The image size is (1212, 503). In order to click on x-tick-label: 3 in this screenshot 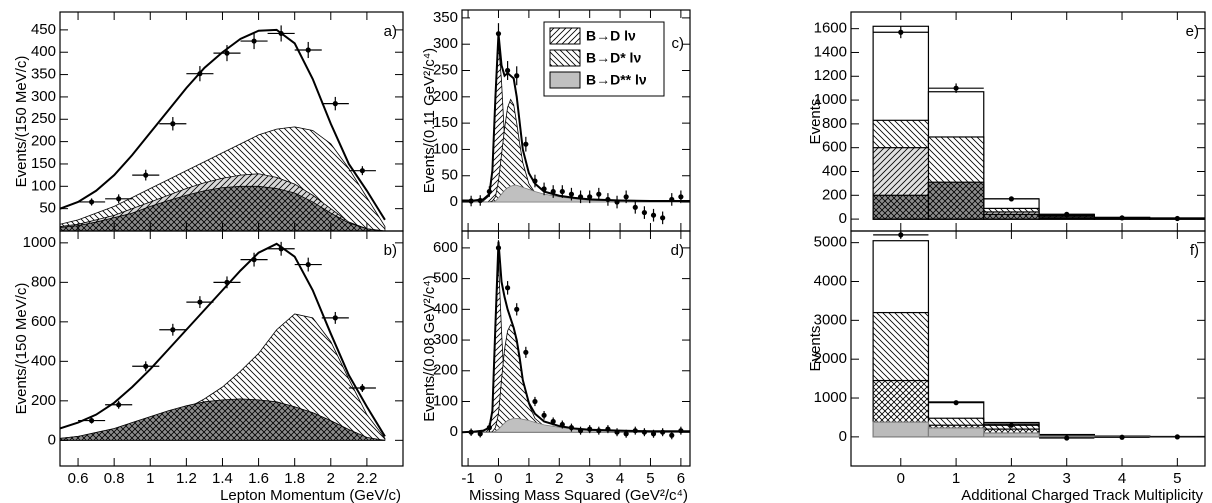, I will do `click(590, 478)`.